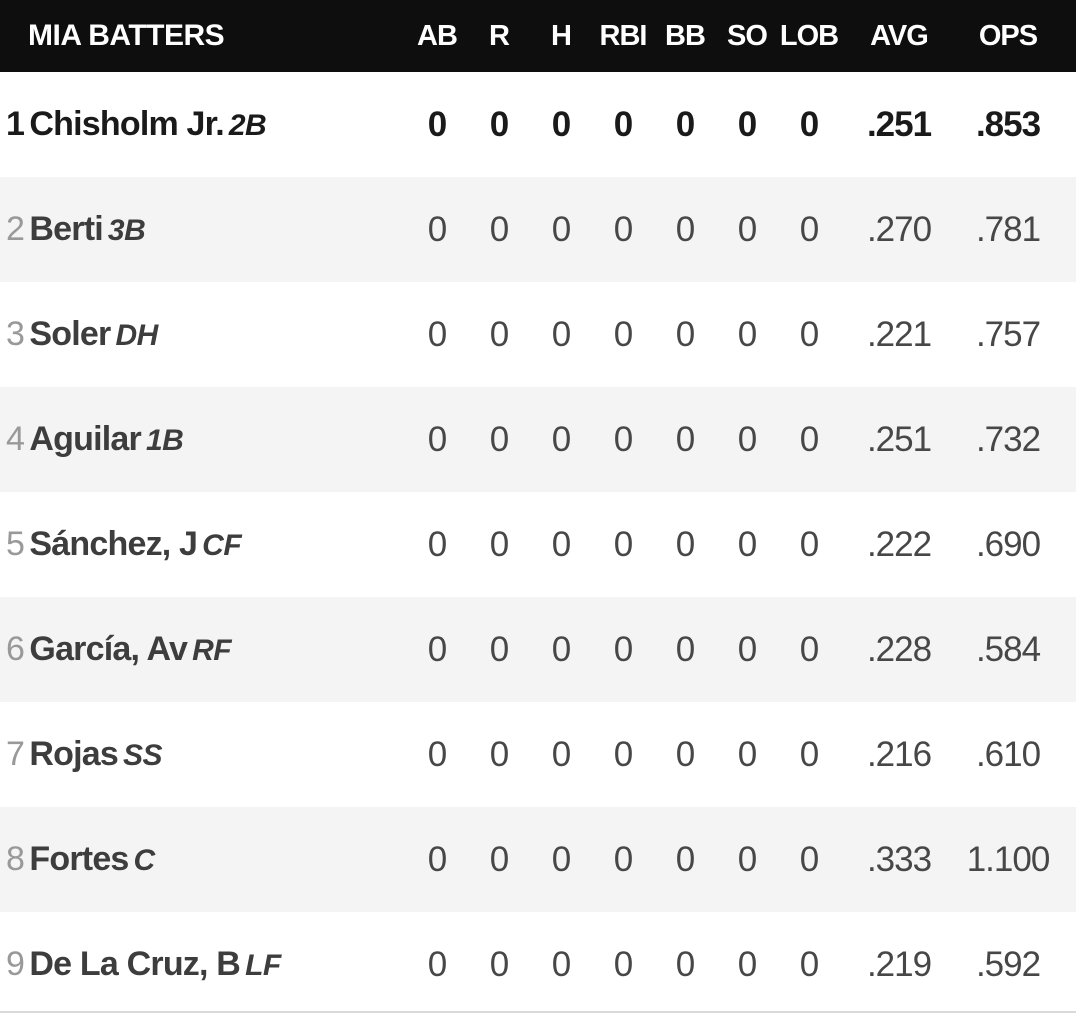  I want to click on table-header: MIA BATTERS AB R H RBI BB SO LOB AVG OPS, so click(538, 36).